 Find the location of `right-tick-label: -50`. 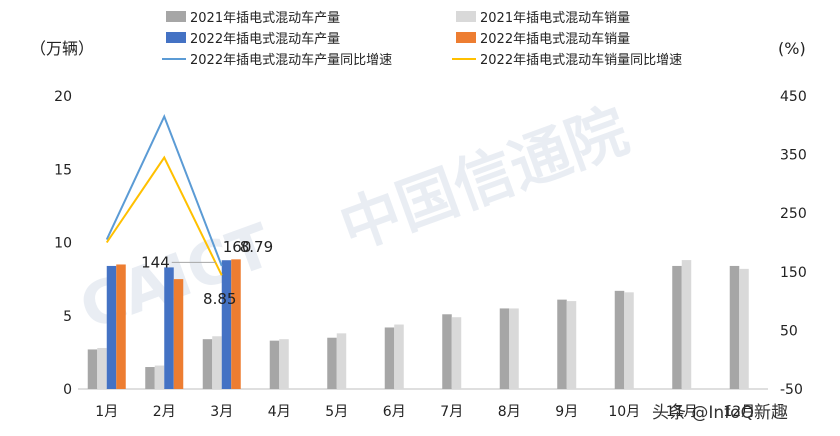

right-tick-label: -50 is located at coordinates (791, 390).